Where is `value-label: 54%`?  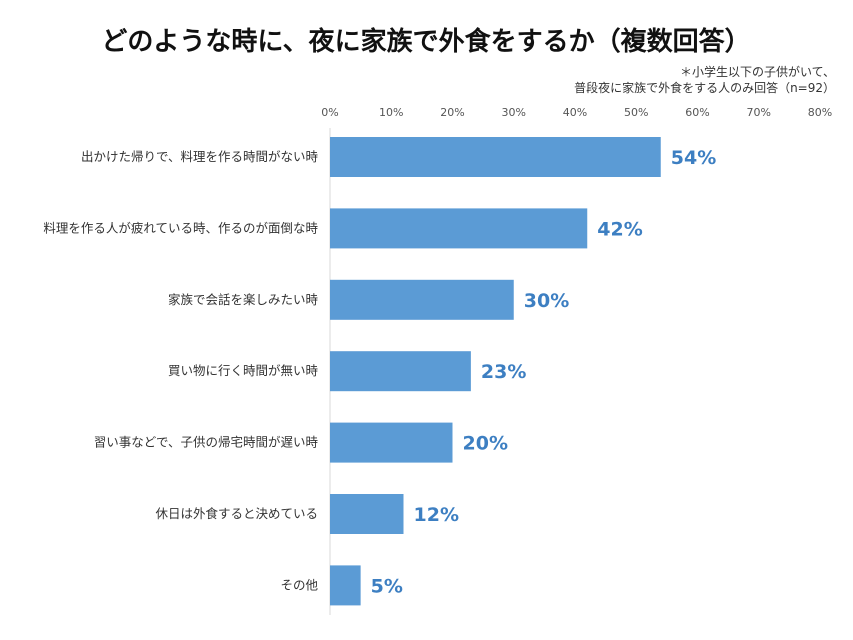
value-label: 54% is located at coordinates (693, 158).